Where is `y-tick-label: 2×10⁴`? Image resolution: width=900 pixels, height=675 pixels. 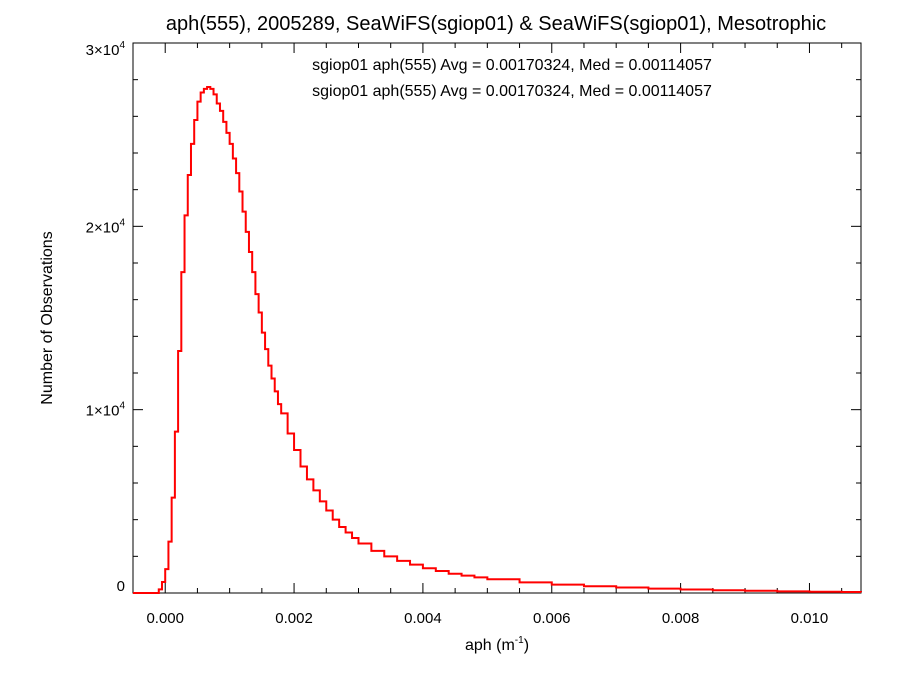 y-tick-label: 2×10⁴ is located at coordinates (106, 226).